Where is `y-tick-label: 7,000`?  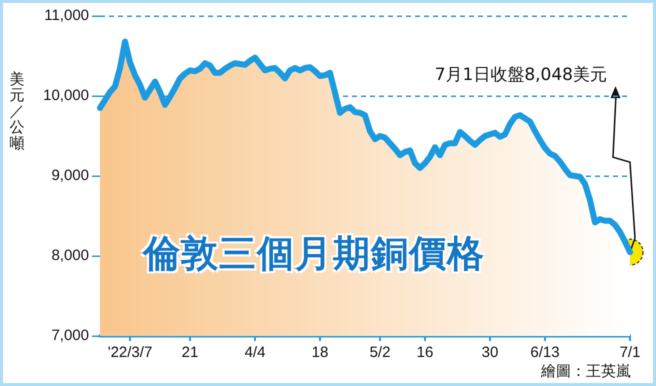 y-tick-label: 7,000 is located at coordinates (70, 335).